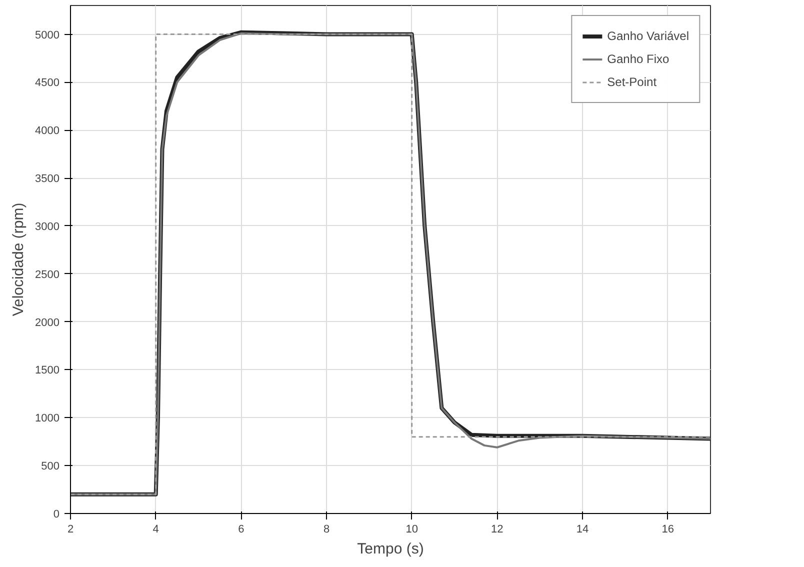  I want to click on y-tick-label: 3500, so click(47, 179).